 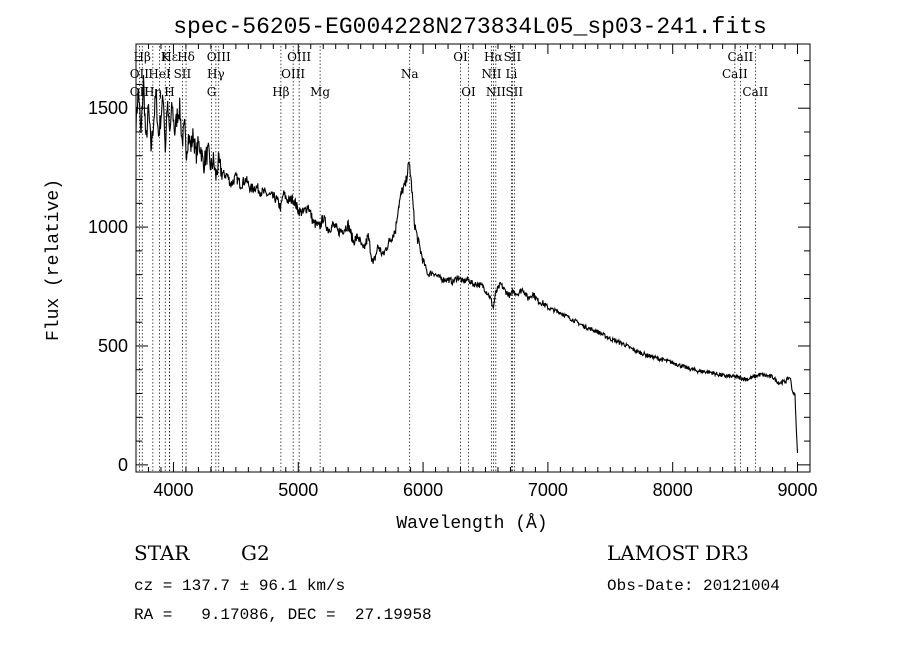 What do you see at coordinates (693, 586) in the screenshot?
I see `observation-date: Obs-Date: 20121004` at bounding box center [693, 586].